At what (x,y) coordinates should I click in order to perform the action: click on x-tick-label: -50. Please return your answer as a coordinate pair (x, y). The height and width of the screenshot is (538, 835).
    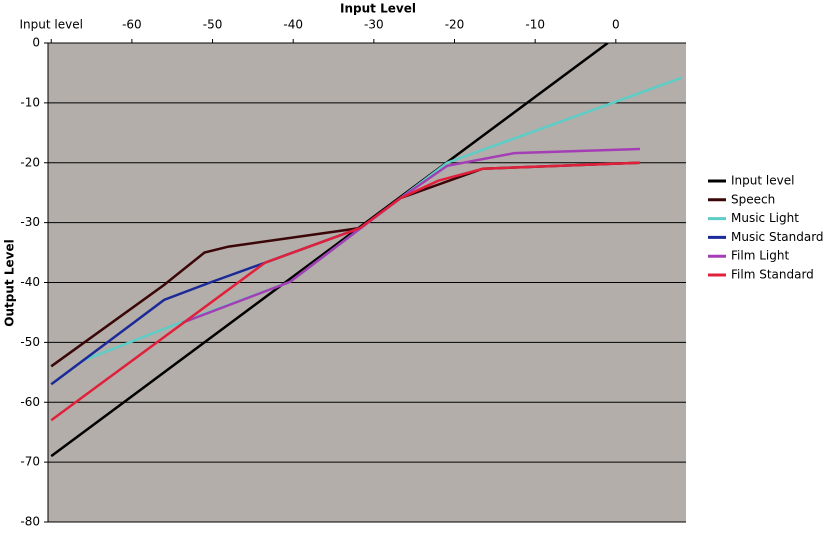
    Looking at the image, I should click on (213, 25).